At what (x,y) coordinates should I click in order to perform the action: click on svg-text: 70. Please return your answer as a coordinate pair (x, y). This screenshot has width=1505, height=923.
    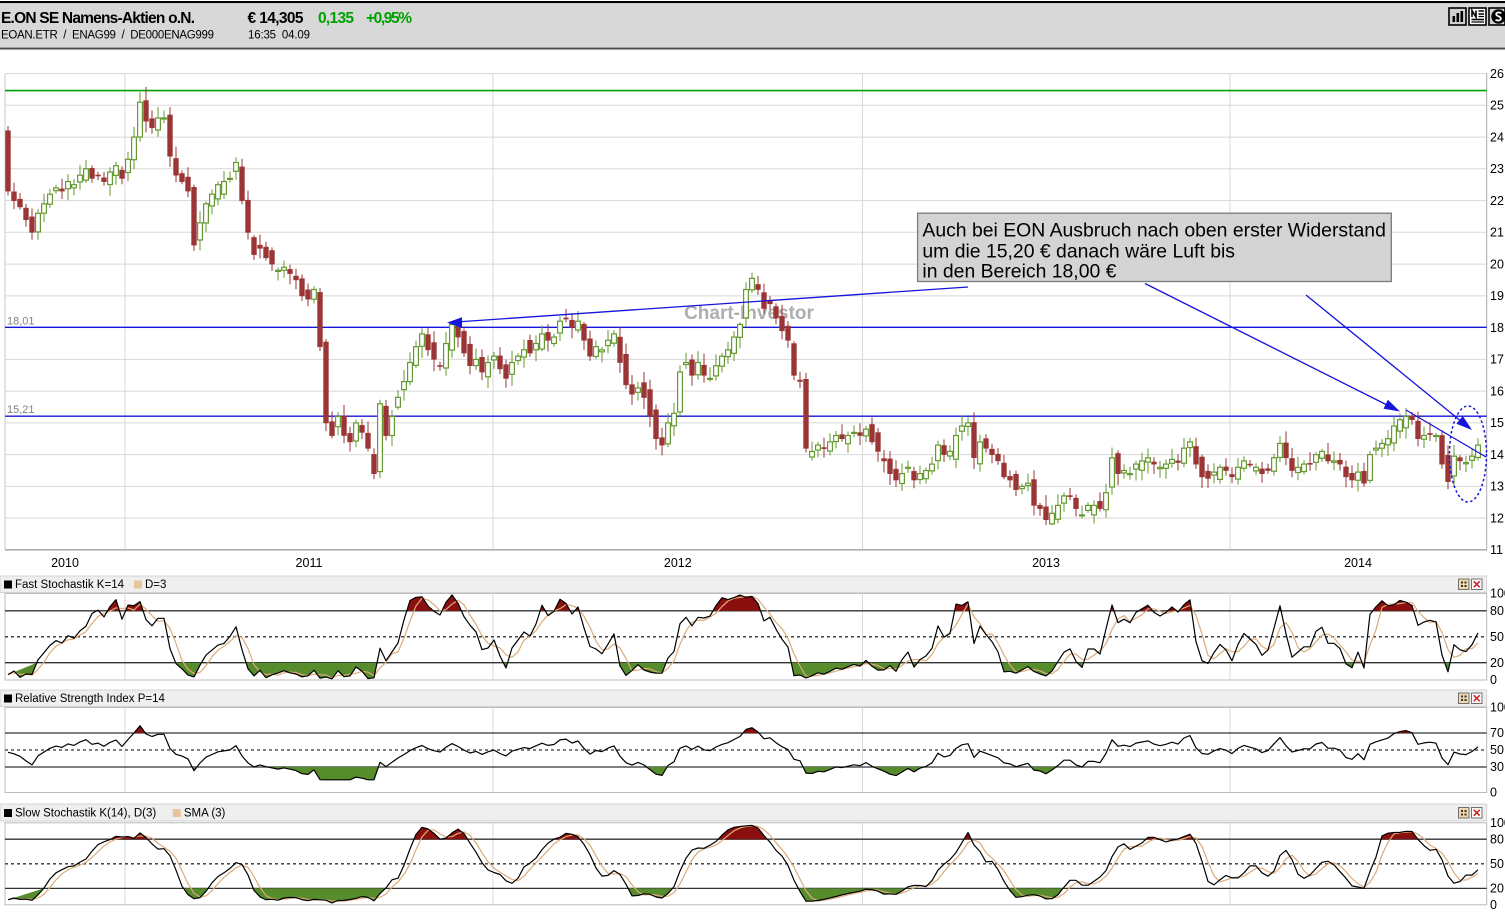
    Looking at the image, I should click on (1497, 733).